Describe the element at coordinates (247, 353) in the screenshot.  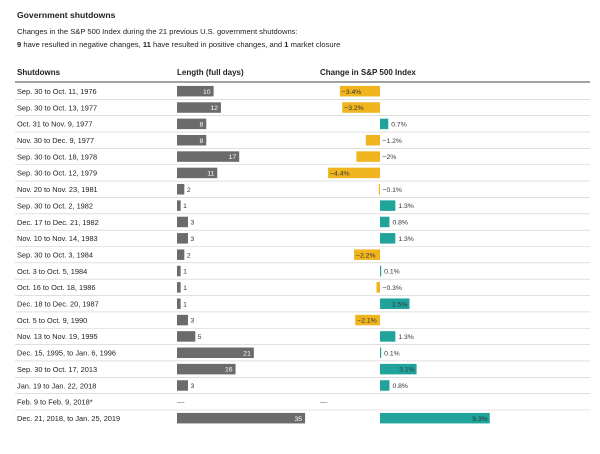
I see `length-value-label: 21` at that location.